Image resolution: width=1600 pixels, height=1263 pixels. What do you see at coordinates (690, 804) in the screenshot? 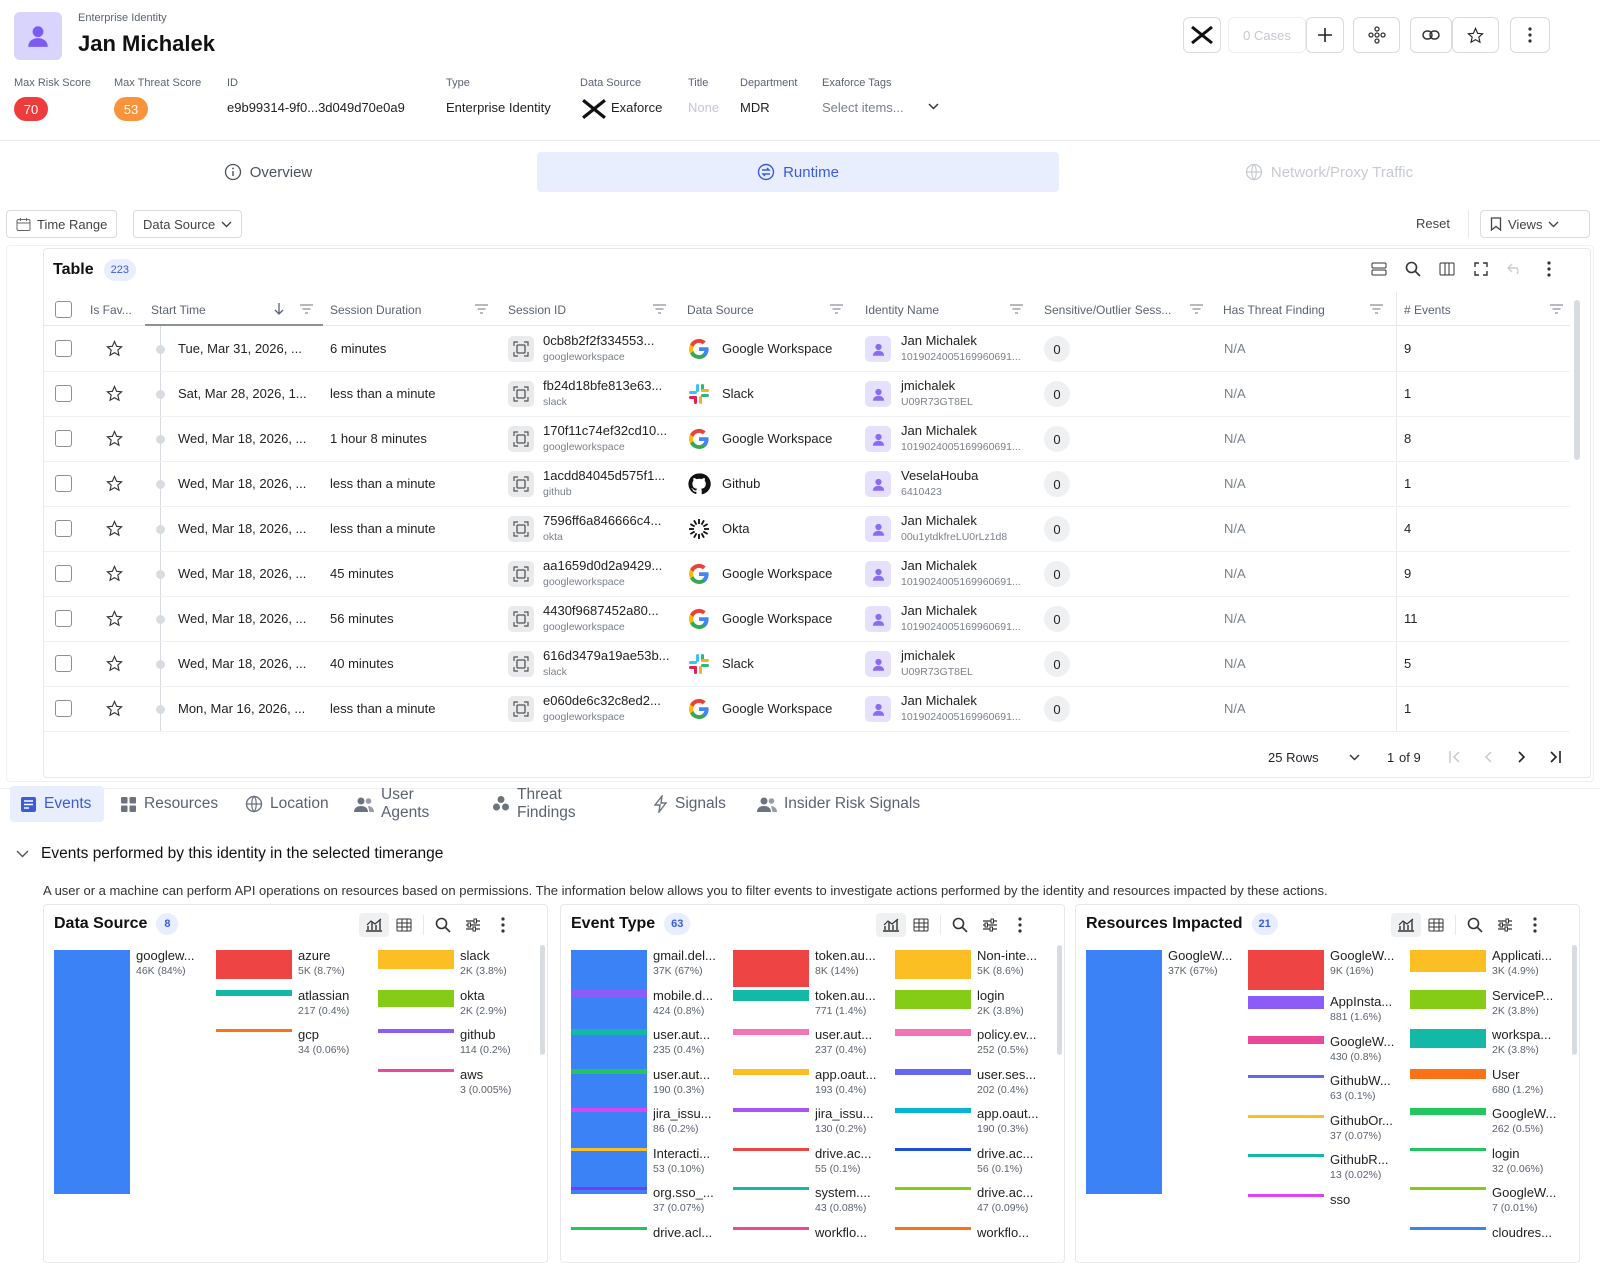
I see `tab-signals: Signals` at bounding box center [690, 804].